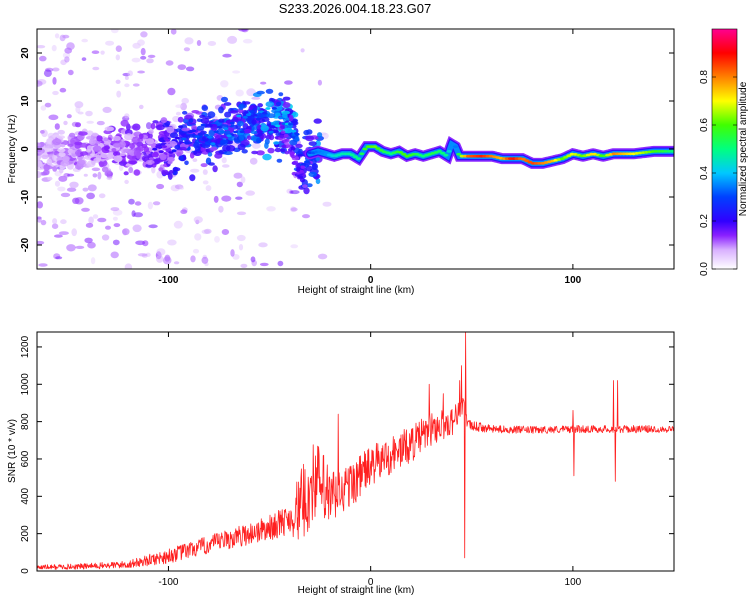 This screenshot has width=750, height=600. I want to click on bottom-y-axis-label: SNR (10 * v/v), so click(12, 451).